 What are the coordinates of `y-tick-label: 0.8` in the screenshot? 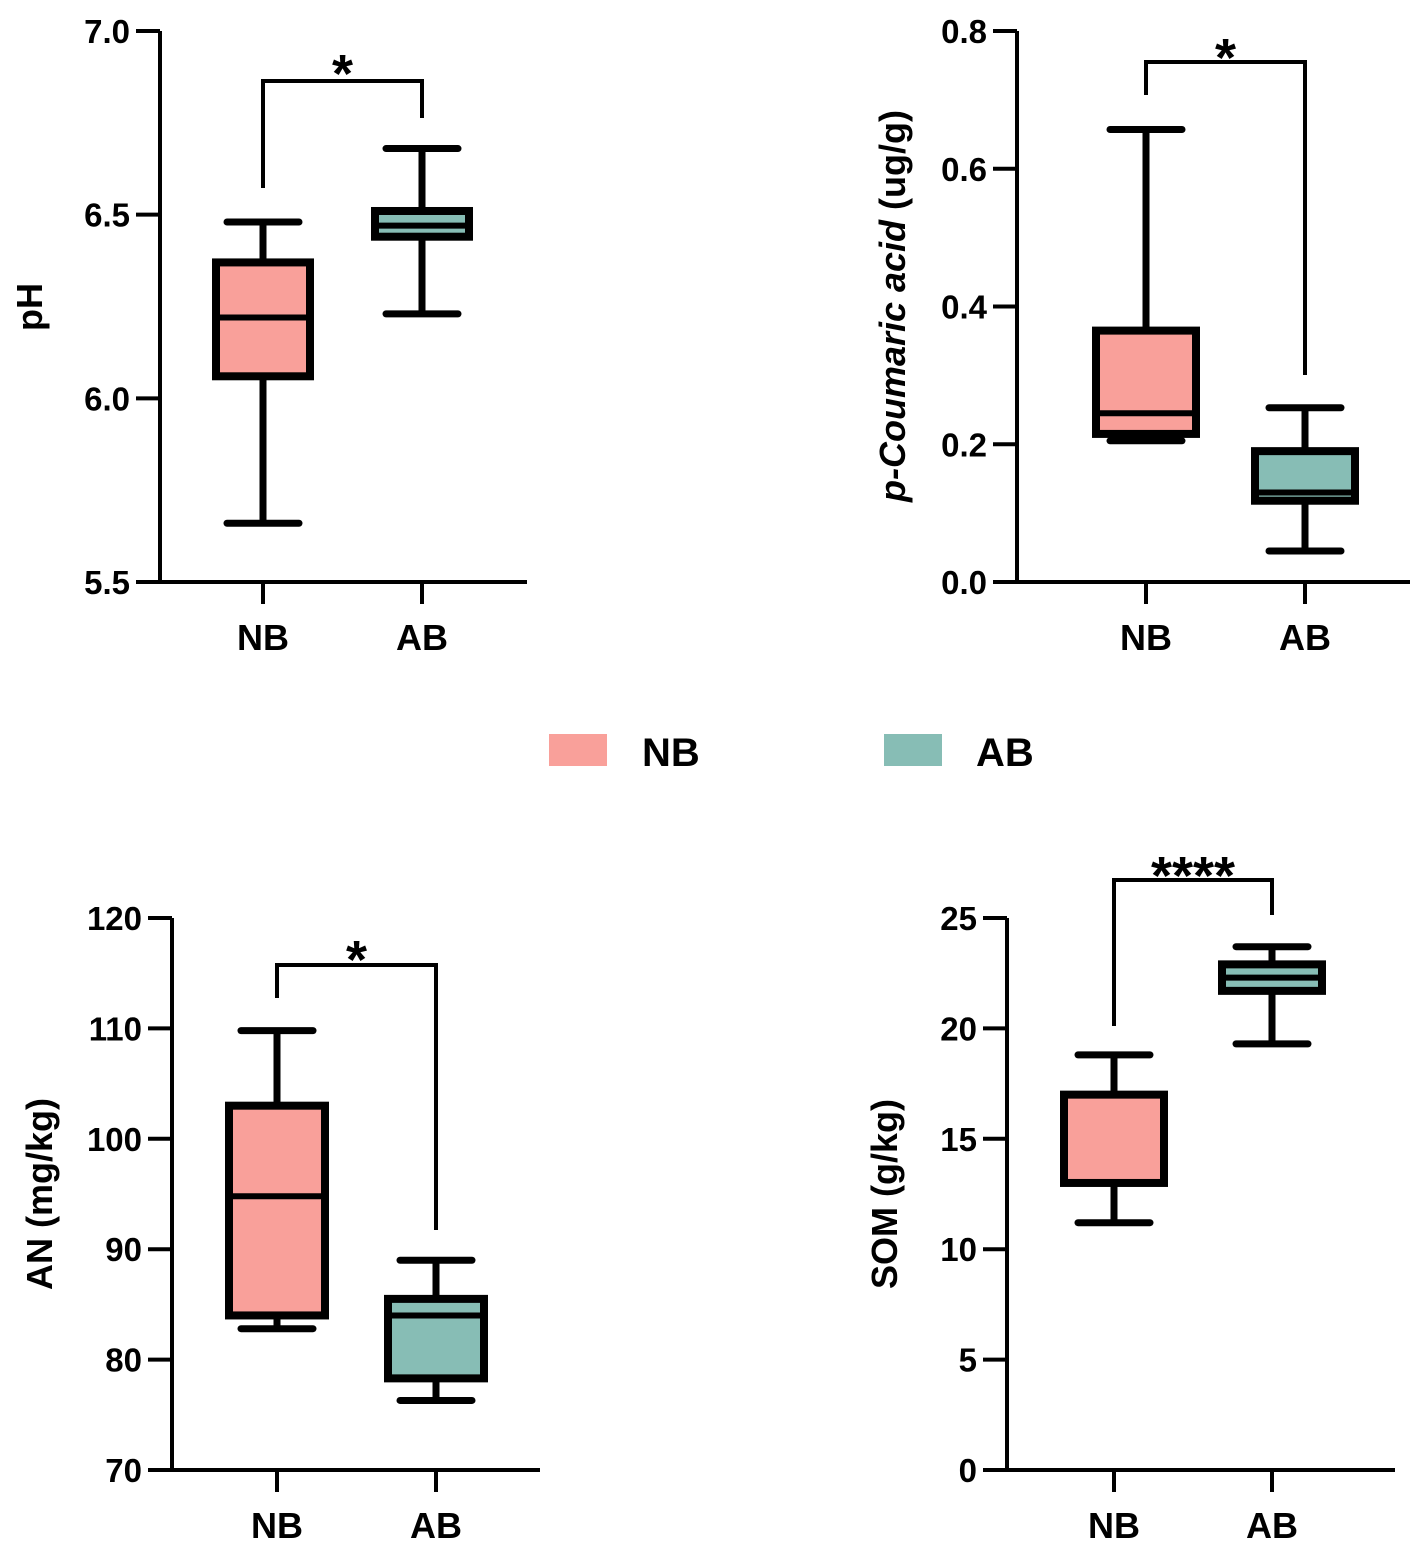 It's located at (964, 31).